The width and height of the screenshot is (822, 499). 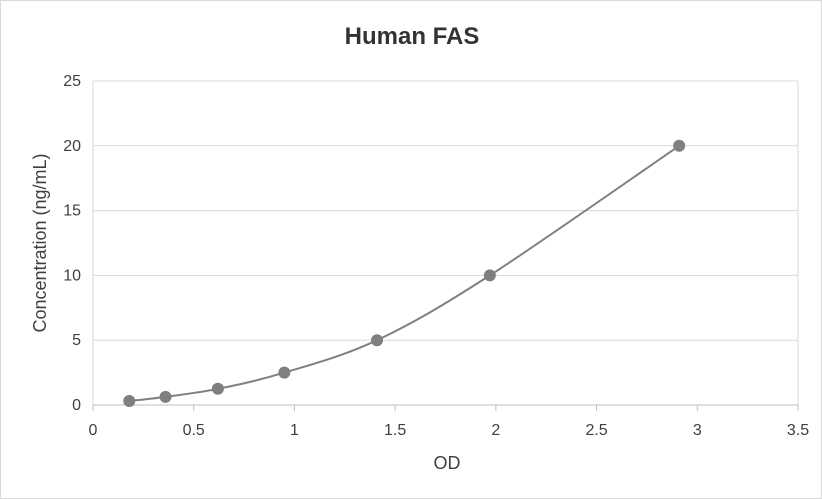 What do you see at coordinates (72, 81) in the screenshot?
I see `y-tick-label: 25` at bounding box center [72, 81].